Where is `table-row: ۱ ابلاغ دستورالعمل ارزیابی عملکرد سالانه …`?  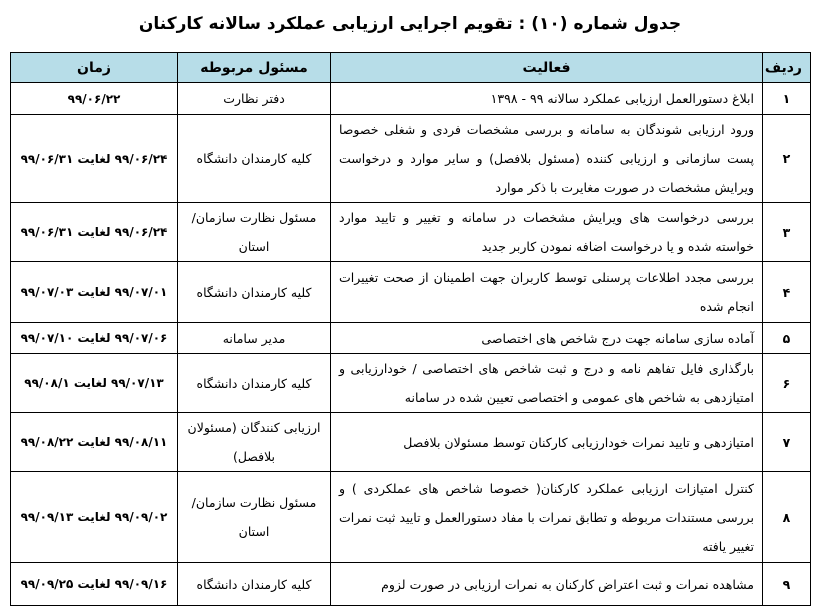
table-row: ۱ ابلاغ دستورالعمل ارزیابی عملکرد سالانه … is located at coordinates (410, 98).